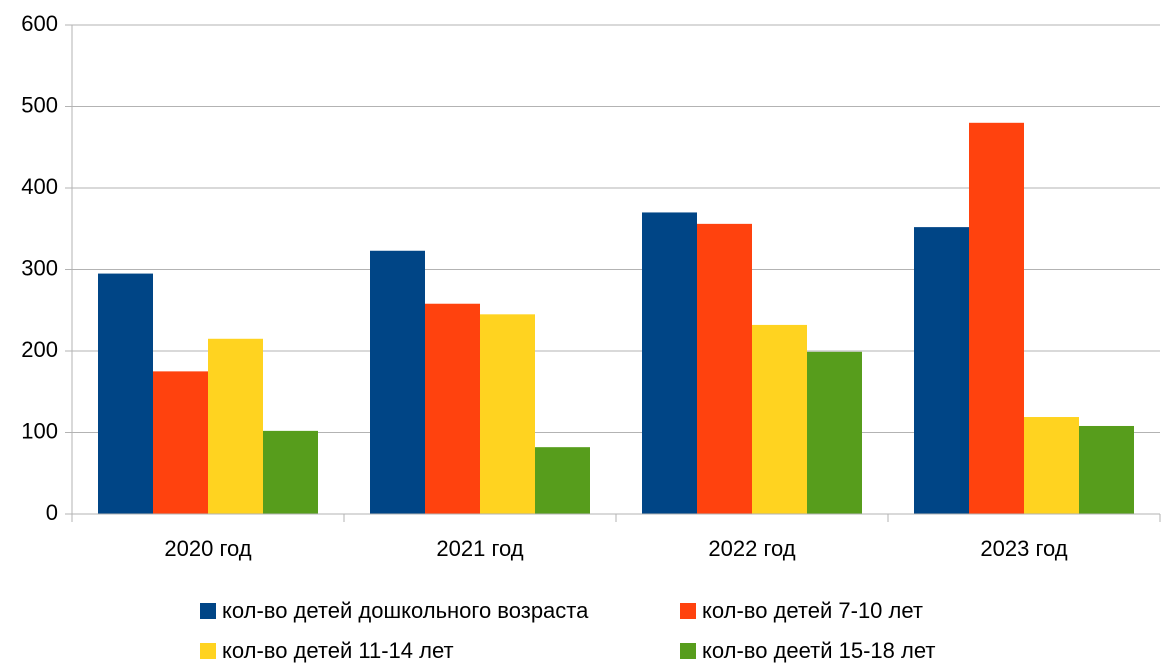 This screenshot has width=1161, height=664. Describe the element at coordinates (405, 610) in the screenshot. I see `legend-label: кол-во детей дошкольного возраста` at that location.